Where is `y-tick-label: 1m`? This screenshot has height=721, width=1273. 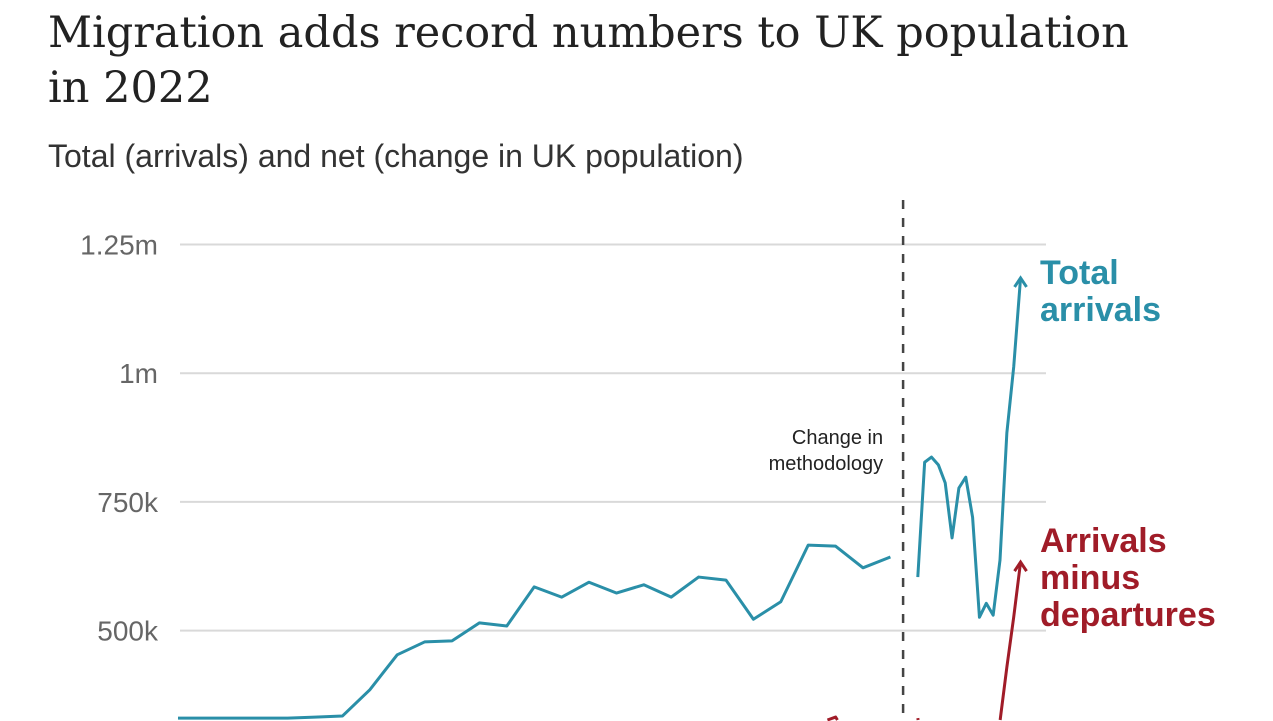
y-tick-label: 1m is located at coordinates (138, 373).